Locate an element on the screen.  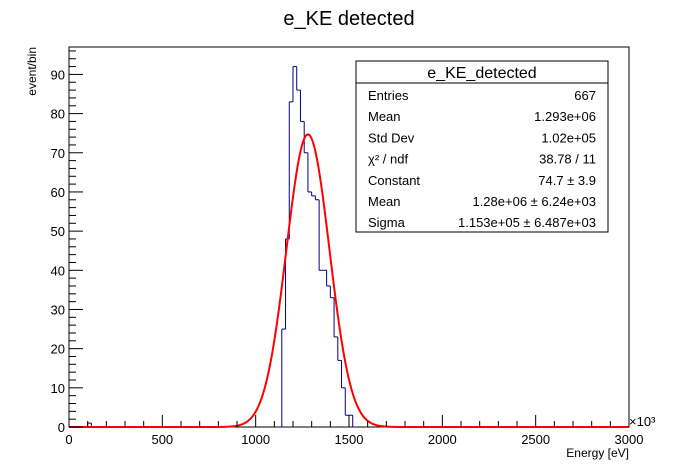
chart-title: e_KE detected is located at coordinates (348, 19).